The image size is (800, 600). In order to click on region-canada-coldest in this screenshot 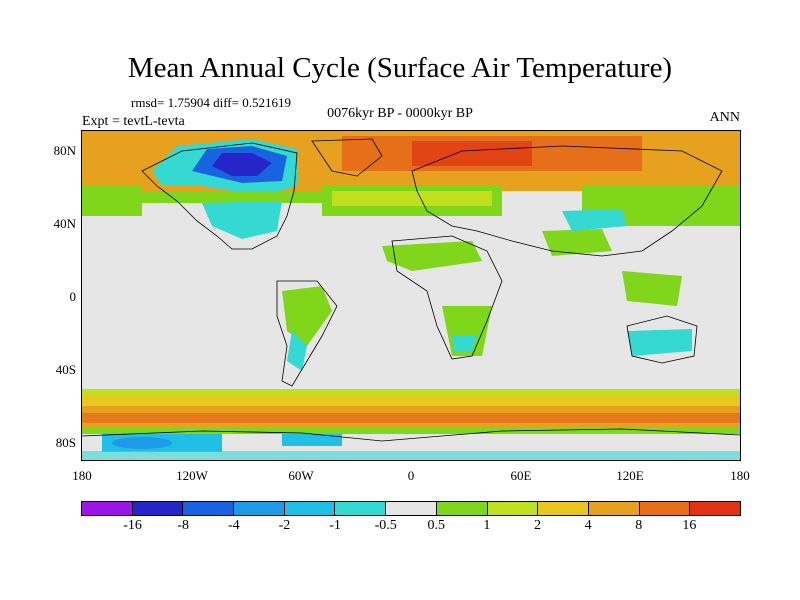, I will do `click(242, 164)`.